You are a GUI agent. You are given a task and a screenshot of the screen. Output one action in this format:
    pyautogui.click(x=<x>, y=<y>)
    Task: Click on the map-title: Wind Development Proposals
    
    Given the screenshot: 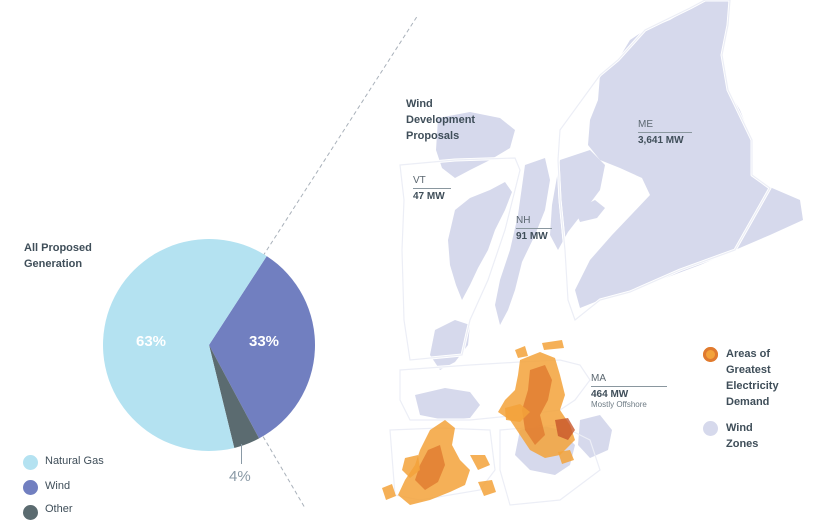 What is the action you would take?
    pyautogui.click(x=440, y=120)
    